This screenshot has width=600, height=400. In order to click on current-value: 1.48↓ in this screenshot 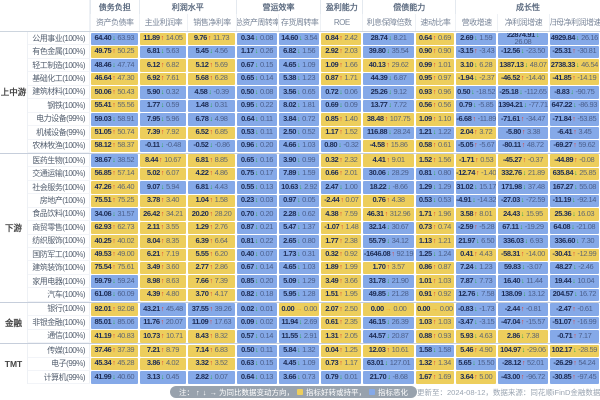, I will do `click(204, 105)`.